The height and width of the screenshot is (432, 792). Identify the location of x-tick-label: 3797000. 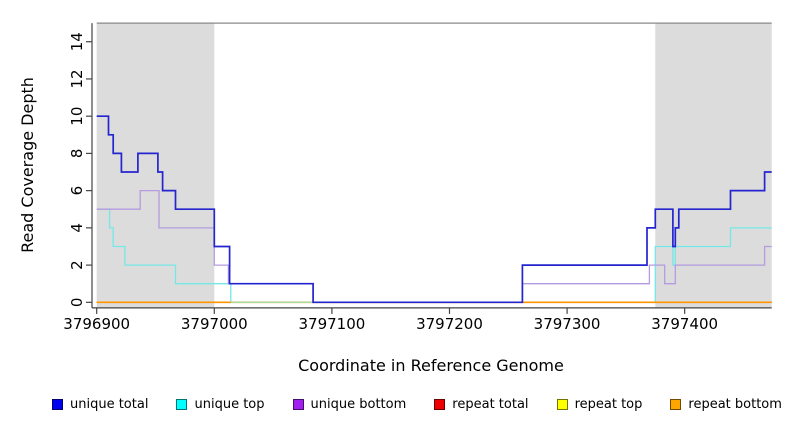
(214, 324).